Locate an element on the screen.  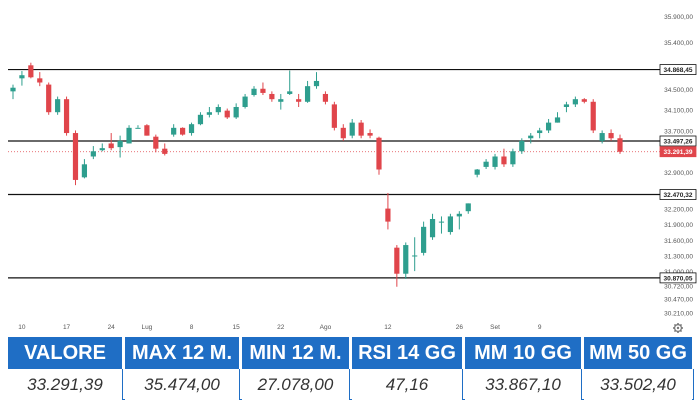
y-tick-label: 30.470,00 is located at coordinates (678, 300).